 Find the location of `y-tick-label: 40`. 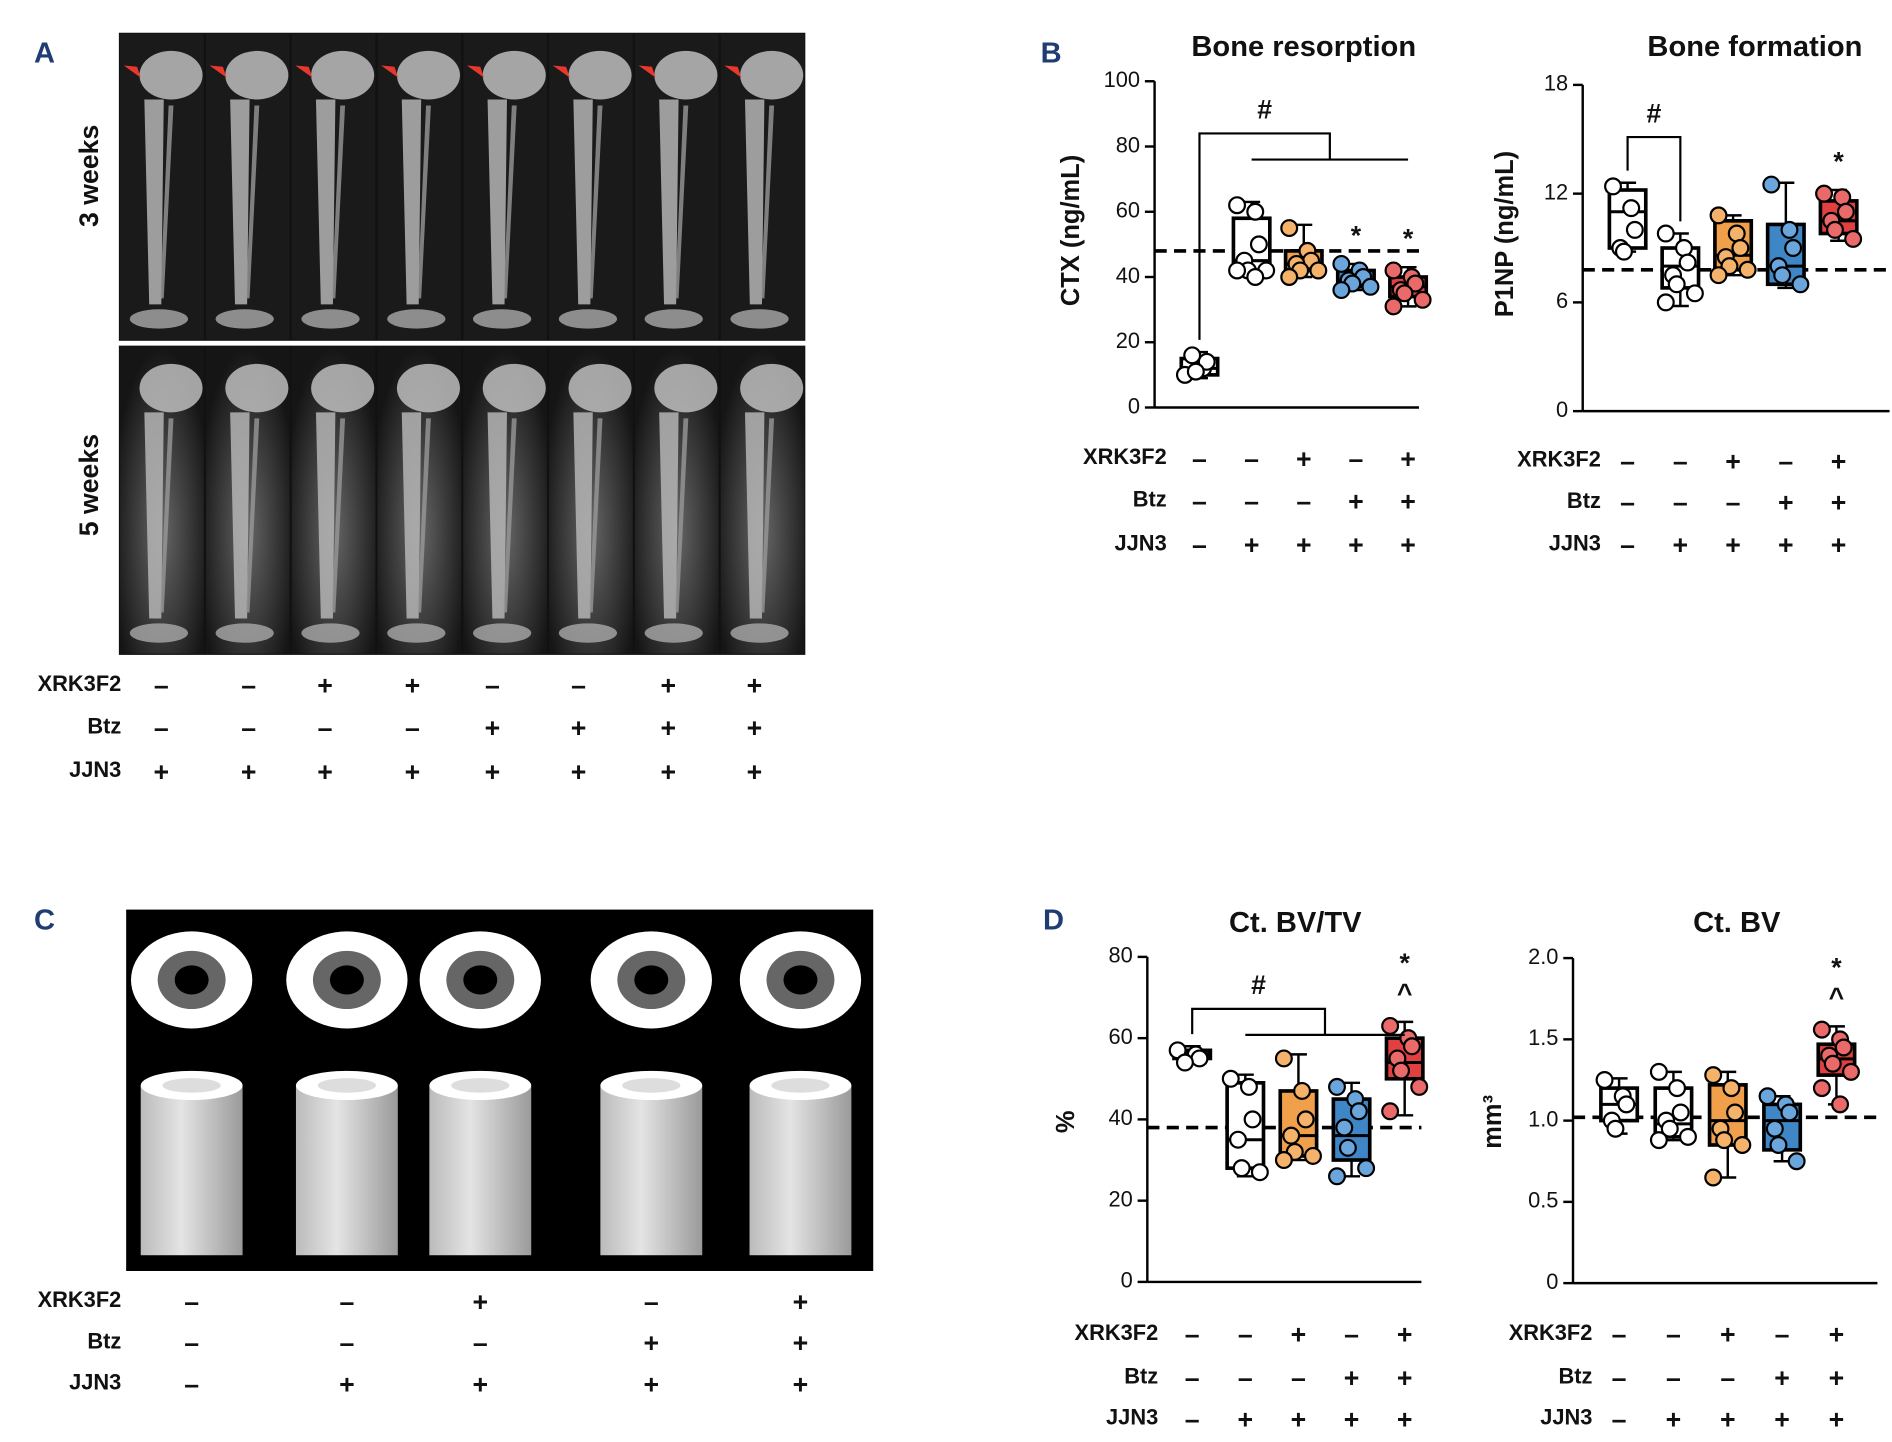

y-tick-label: 40 is located at coordinates (1128, 275).